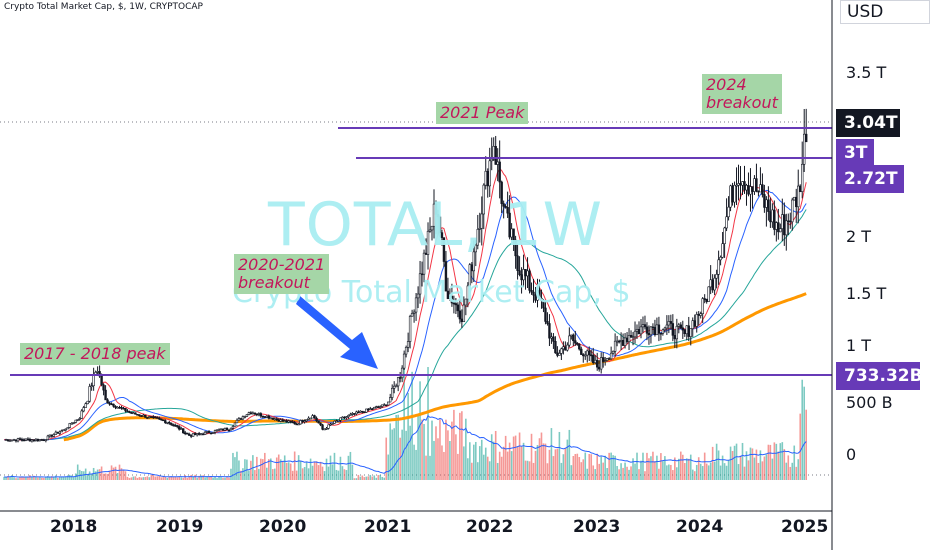 The image size is (932, 550). I want to click on x-tick-label: 2021, so click(388, 527).